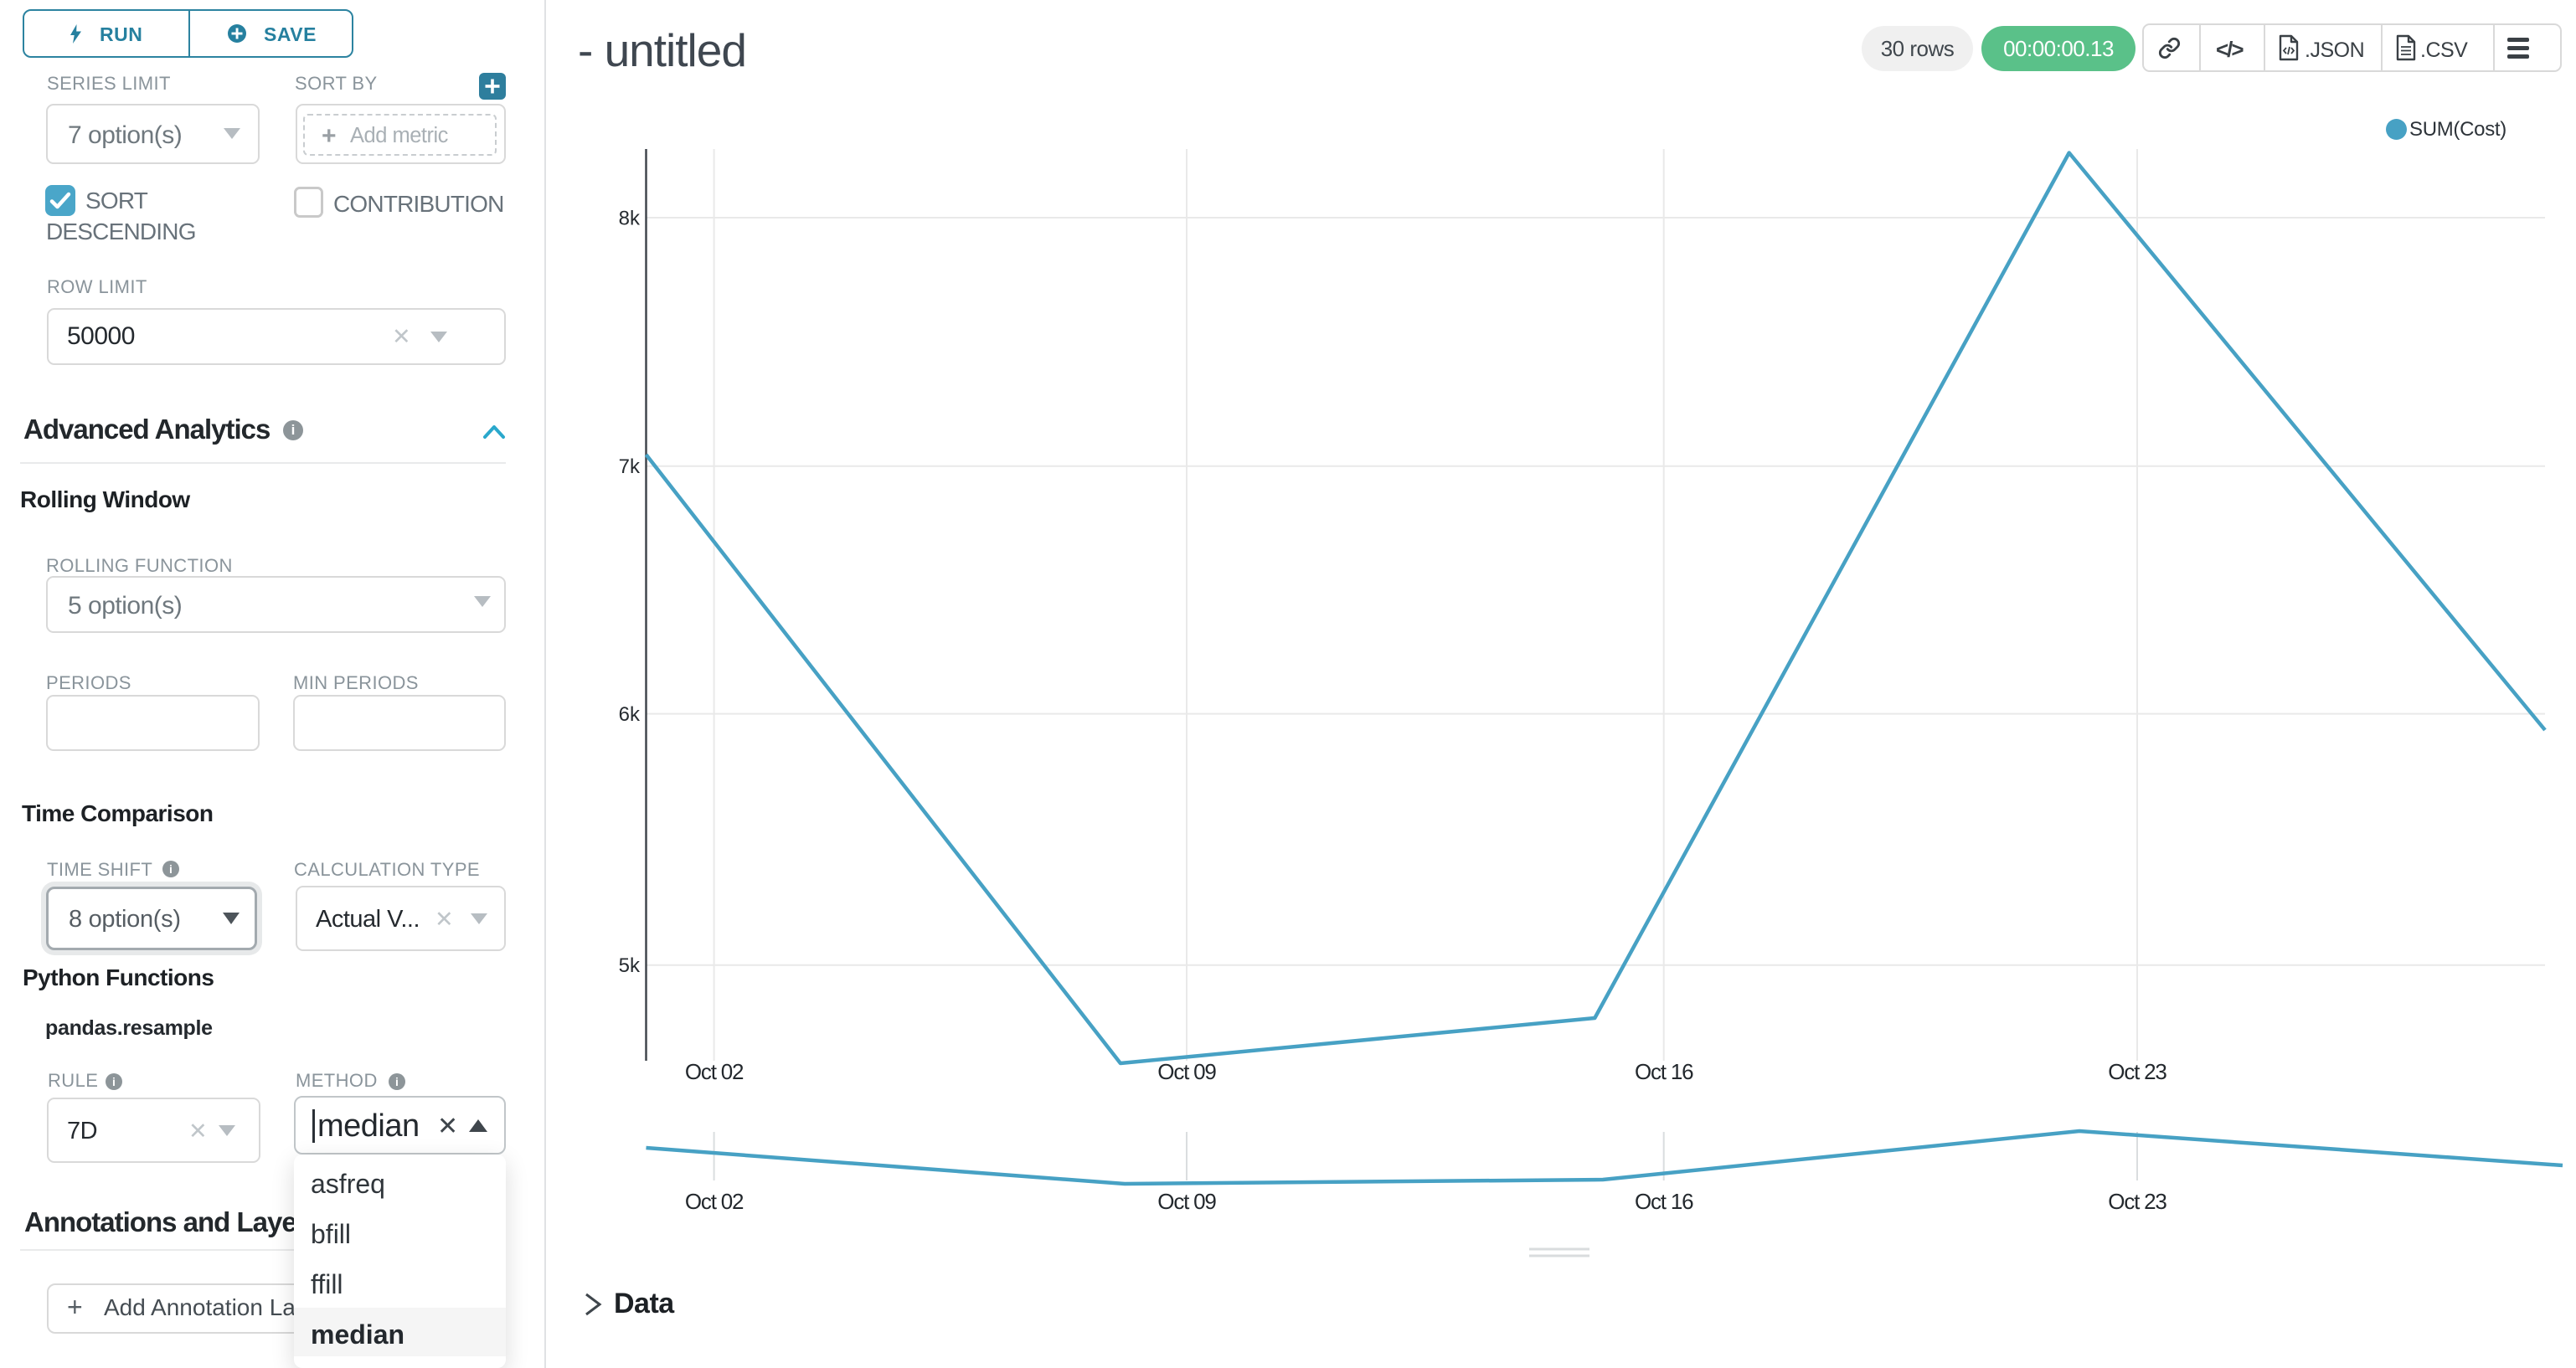 The image size is (2576, 1368). I want to click on svg-text: 8k, so click(630, 219).